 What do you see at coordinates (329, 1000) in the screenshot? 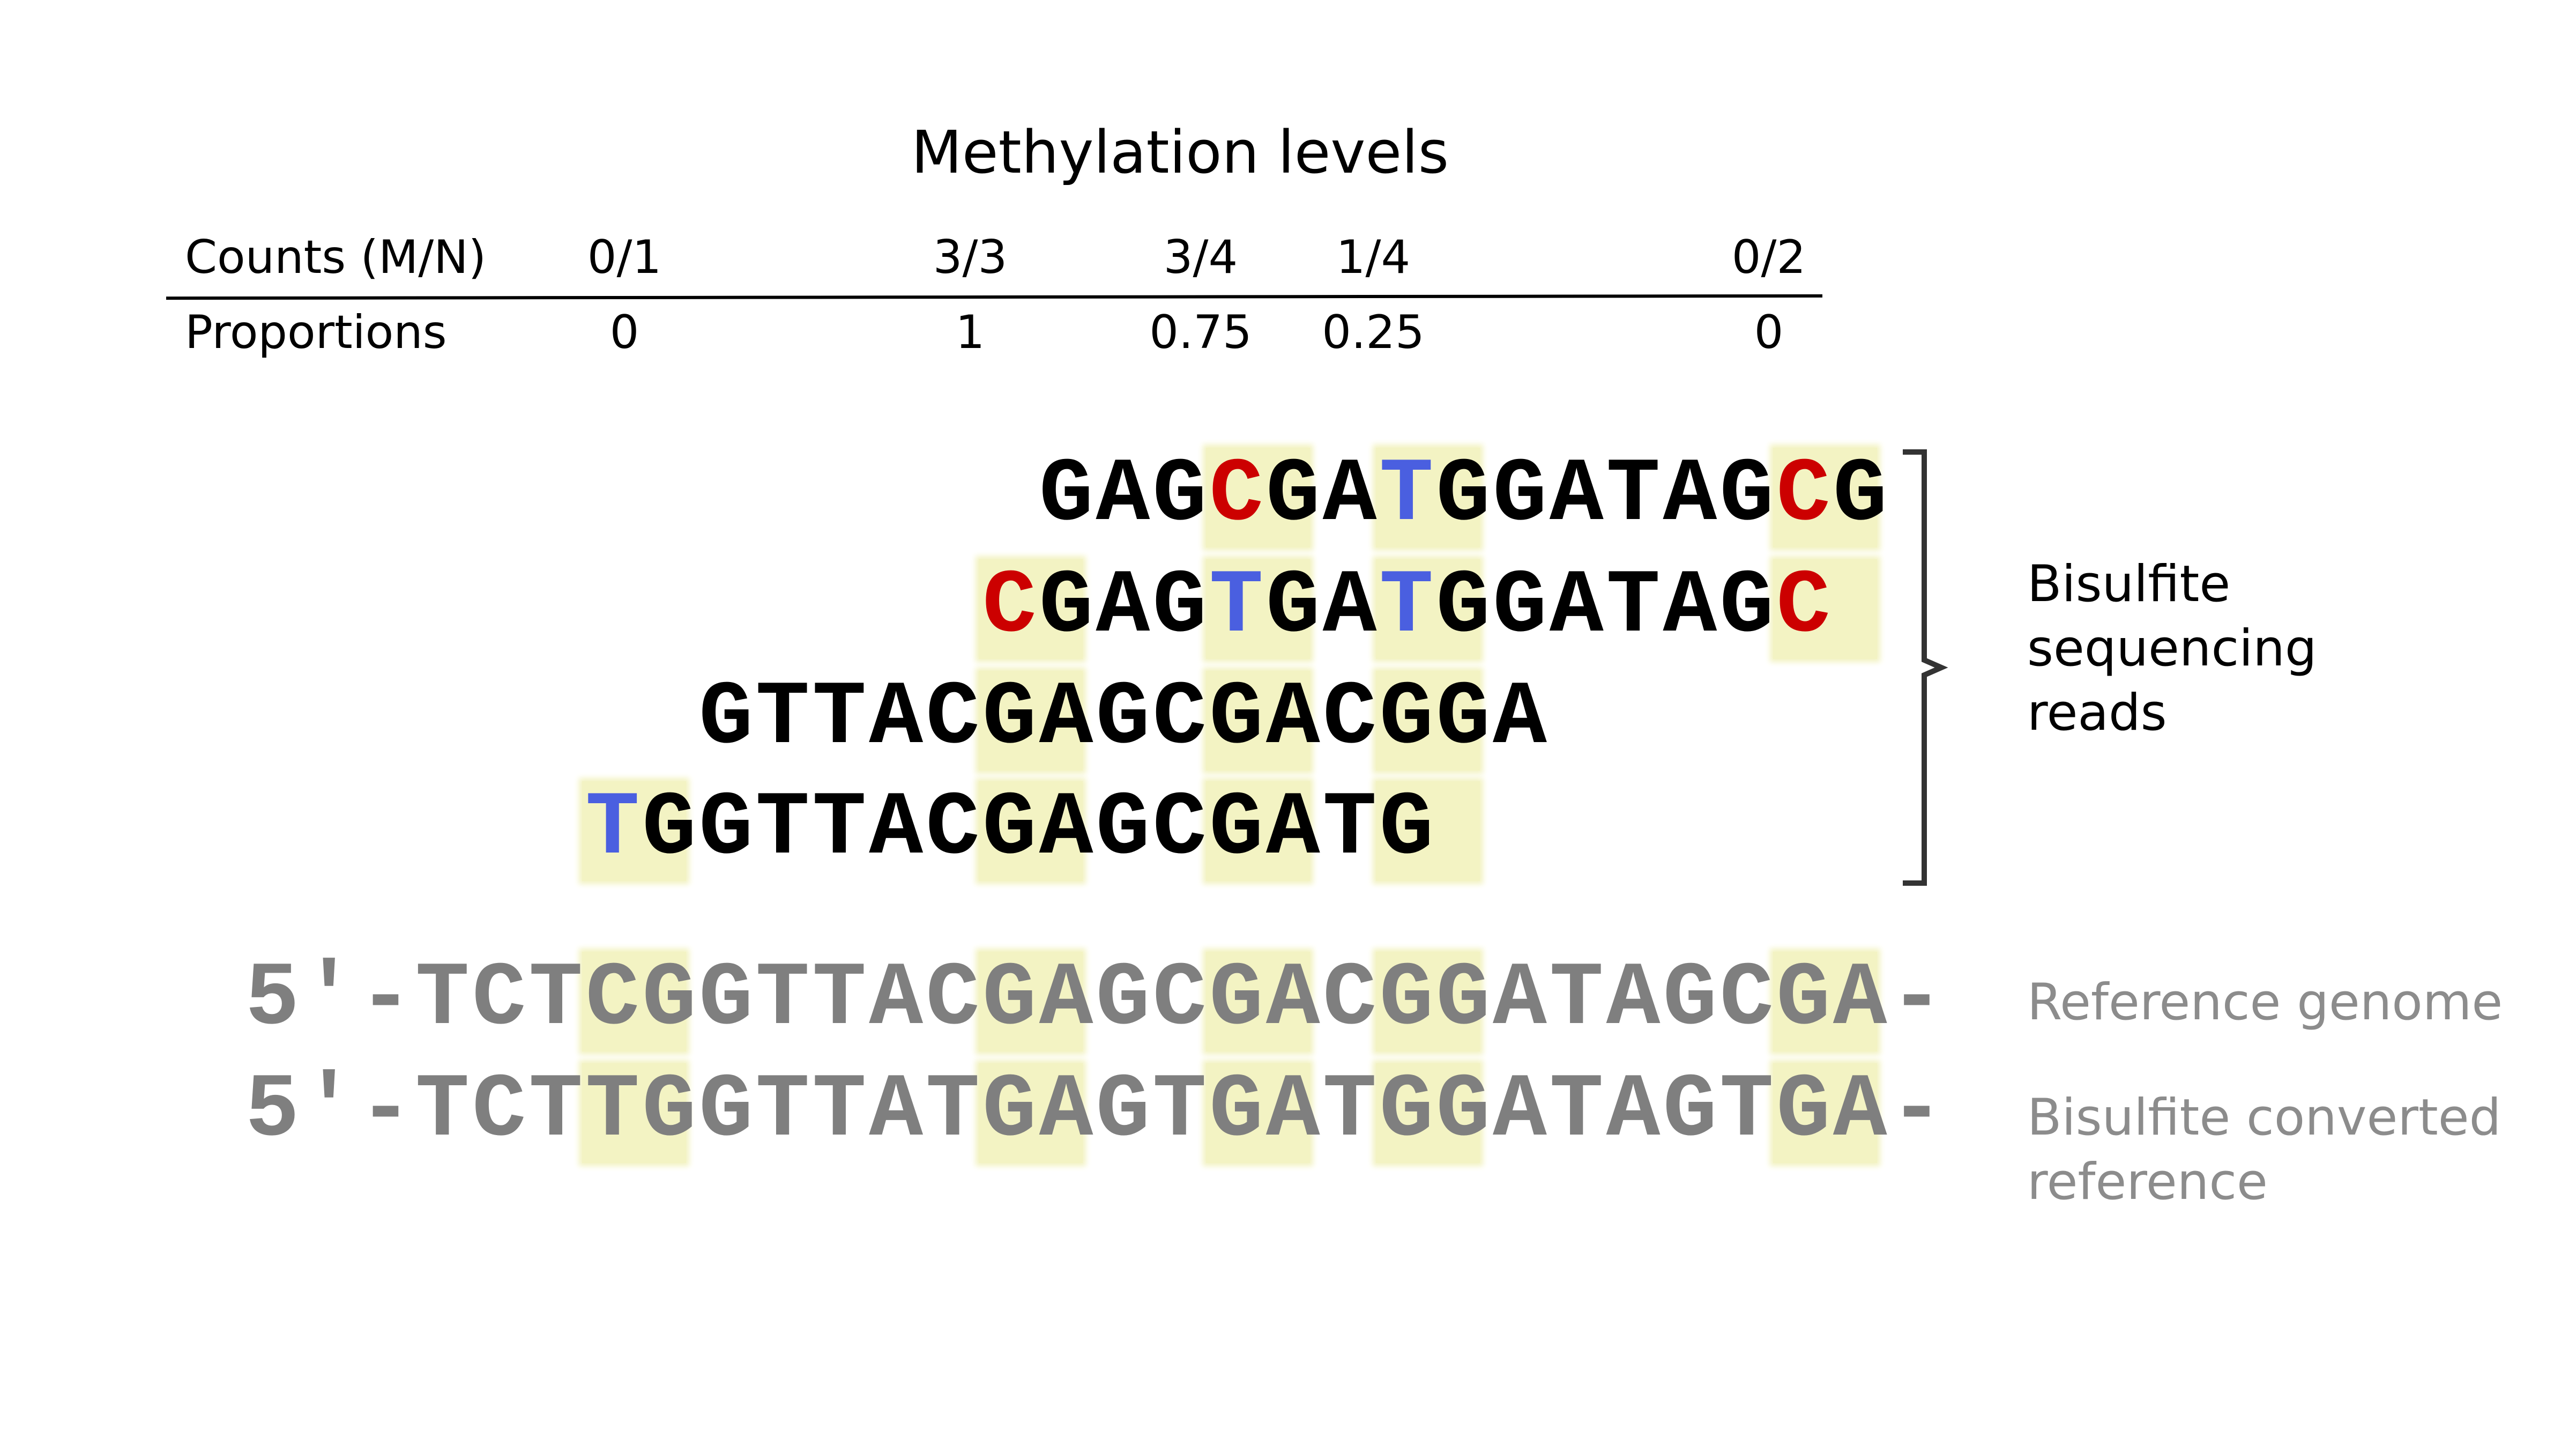
I see `nucleotide: ′` at bounding box center [329, 1000].